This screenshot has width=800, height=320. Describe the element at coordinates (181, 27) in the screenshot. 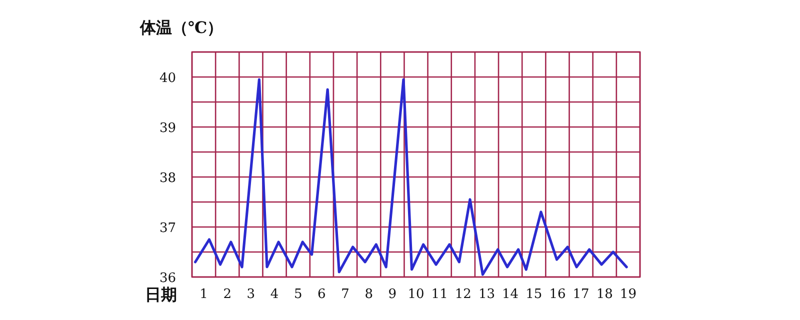

I see `y-axis-title: 体温（℃）` at that location.